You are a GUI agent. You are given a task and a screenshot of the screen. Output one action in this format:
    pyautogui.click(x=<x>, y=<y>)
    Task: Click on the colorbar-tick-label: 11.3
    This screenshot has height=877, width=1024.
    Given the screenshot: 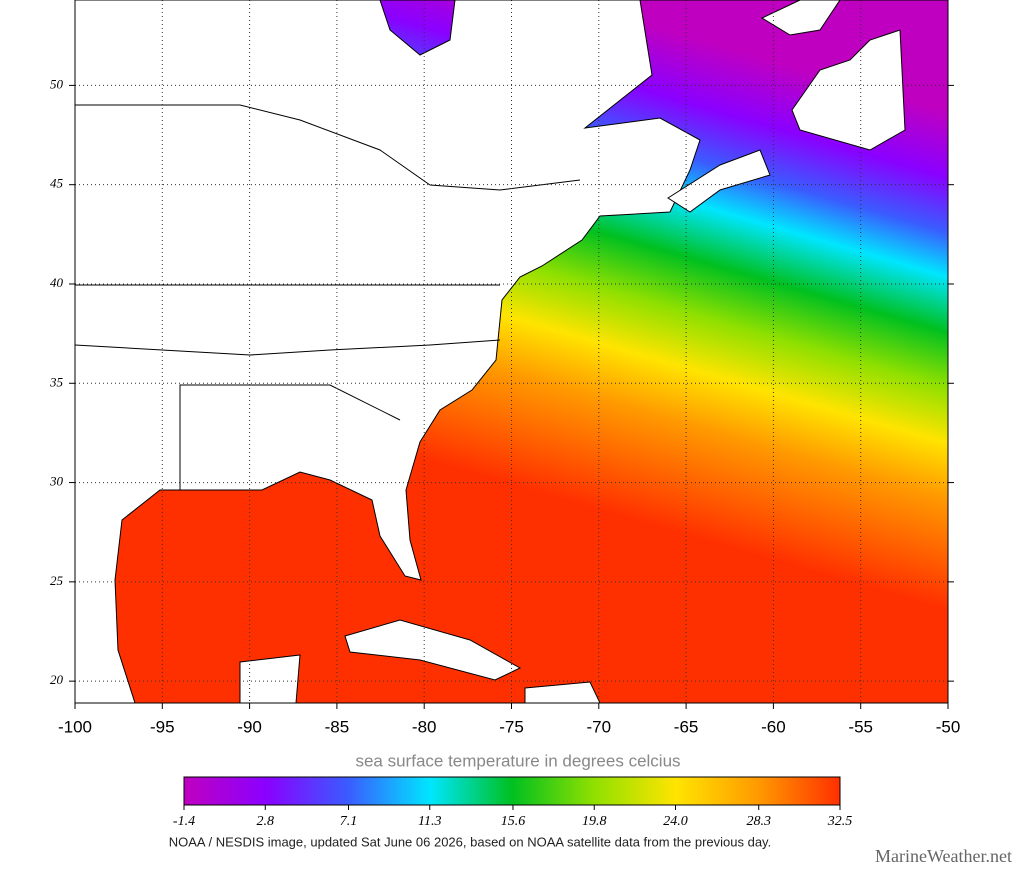 What is the action you would take?
    pyautogui.click(x=429, y=821)
    